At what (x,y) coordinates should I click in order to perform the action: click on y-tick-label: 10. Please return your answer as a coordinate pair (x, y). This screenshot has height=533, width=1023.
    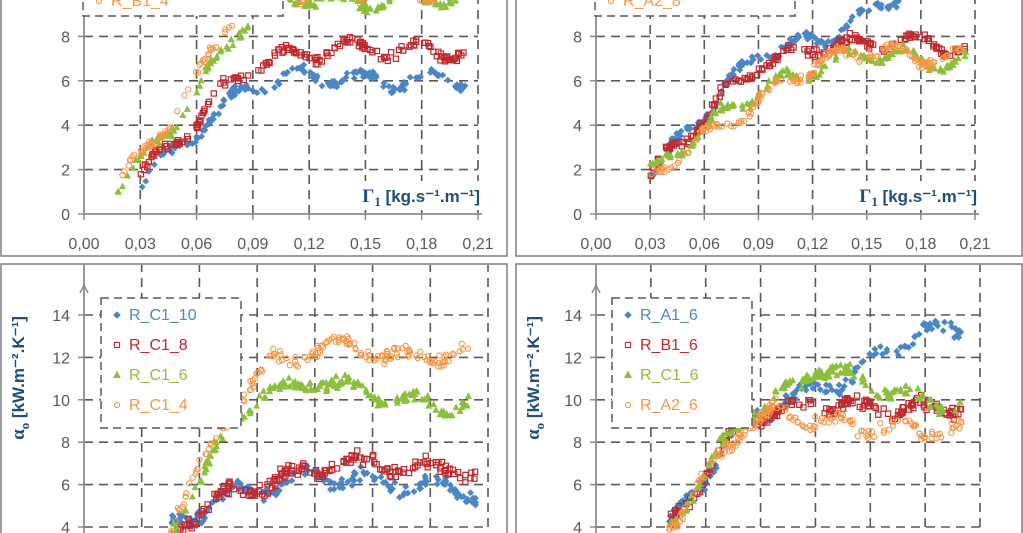
    Looking at the image, I should click on (573, 401).